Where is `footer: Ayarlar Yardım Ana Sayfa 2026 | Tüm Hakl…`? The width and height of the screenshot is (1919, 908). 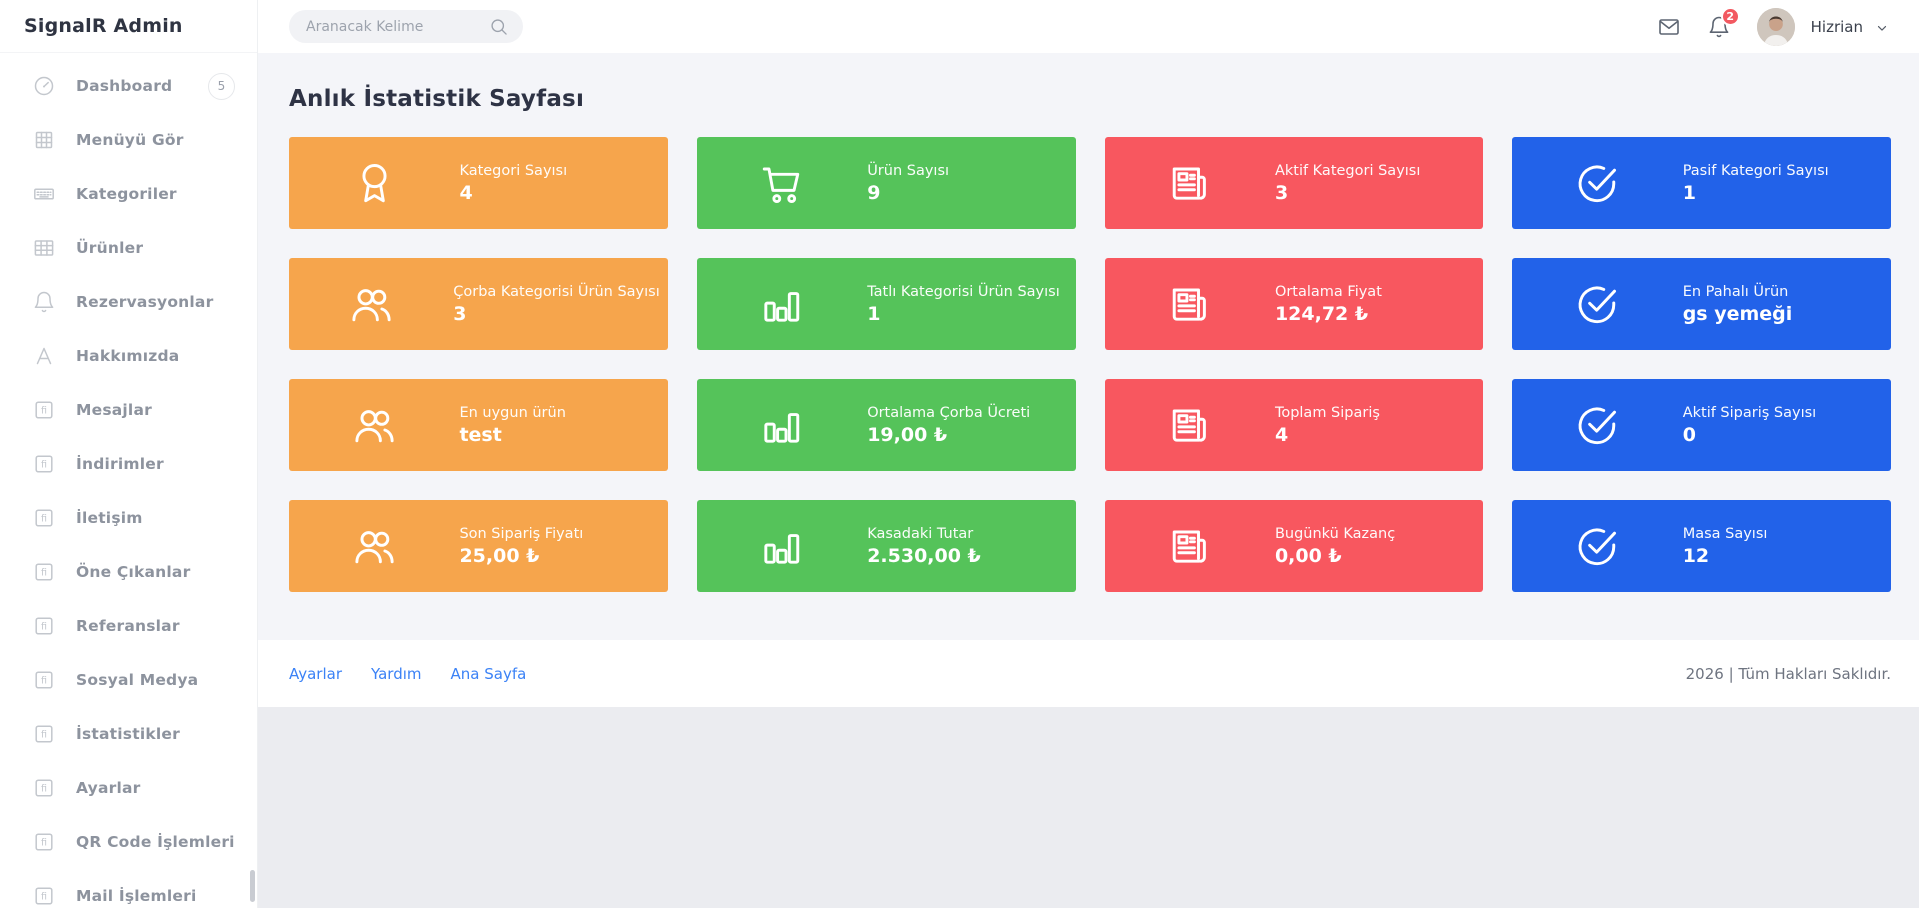
footer: Ayarlar Yardım Ana Sayfa 2026 | Tüm Hakl… is located at coordinates (1088, 673).